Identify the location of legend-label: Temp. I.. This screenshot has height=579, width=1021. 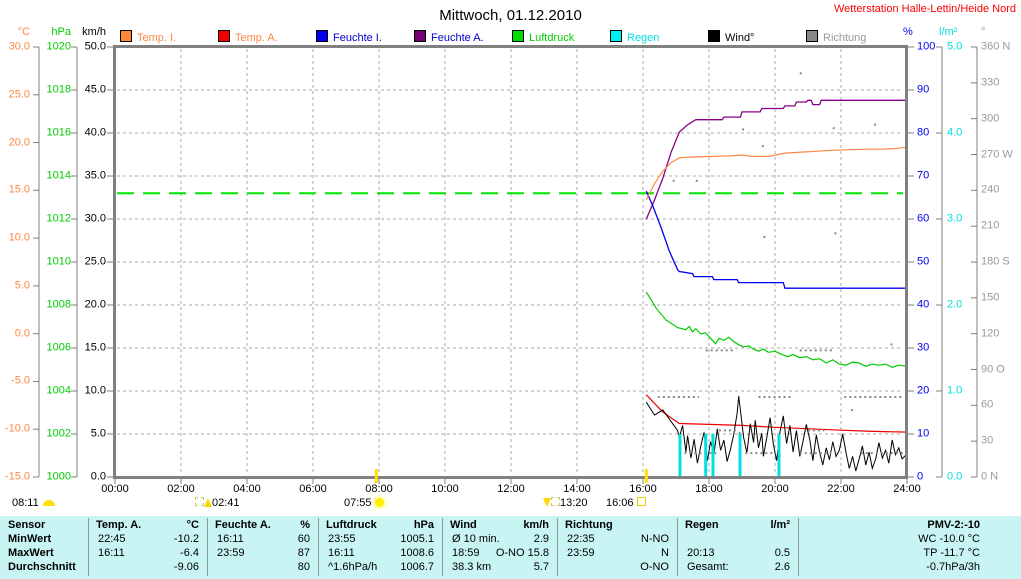
(157, 38).